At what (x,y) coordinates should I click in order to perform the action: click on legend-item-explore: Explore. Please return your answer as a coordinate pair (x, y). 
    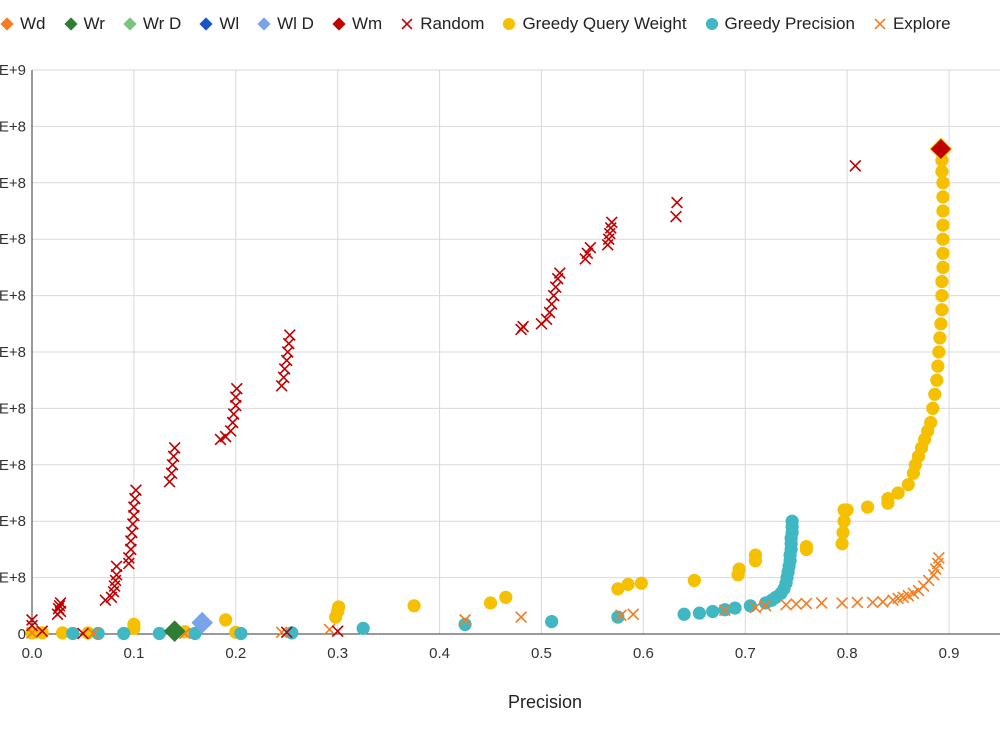
    Looking at the image, I should click on (912, 24).